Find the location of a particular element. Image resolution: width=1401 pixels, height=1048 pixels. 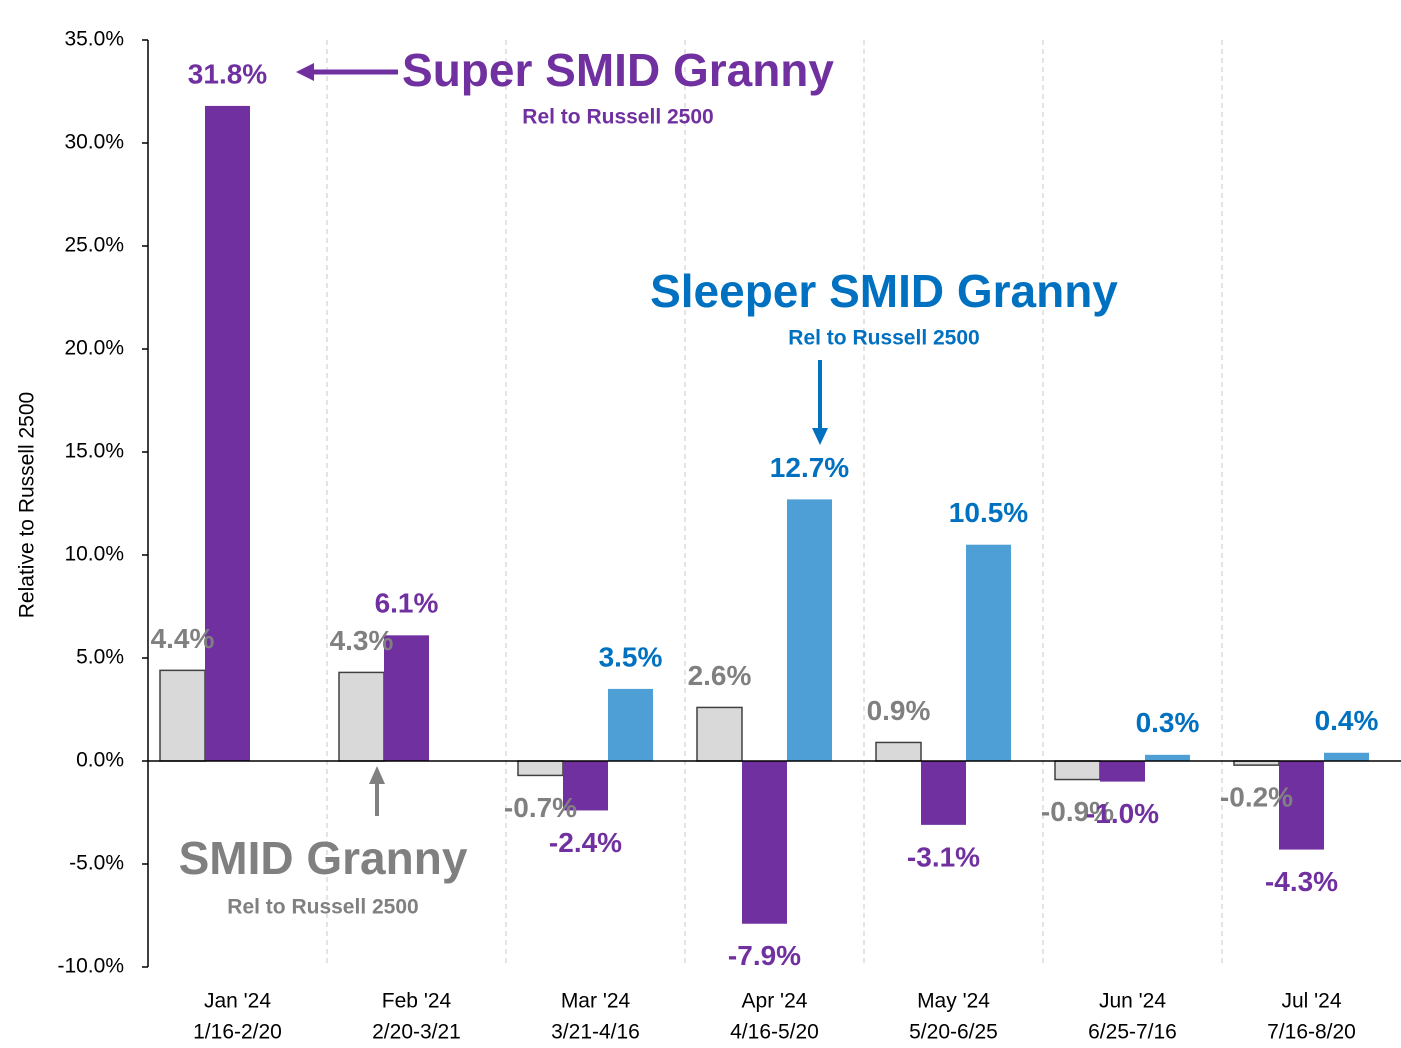

x-tick-label: Jun '24 is located at coordinates (1132, 1001).